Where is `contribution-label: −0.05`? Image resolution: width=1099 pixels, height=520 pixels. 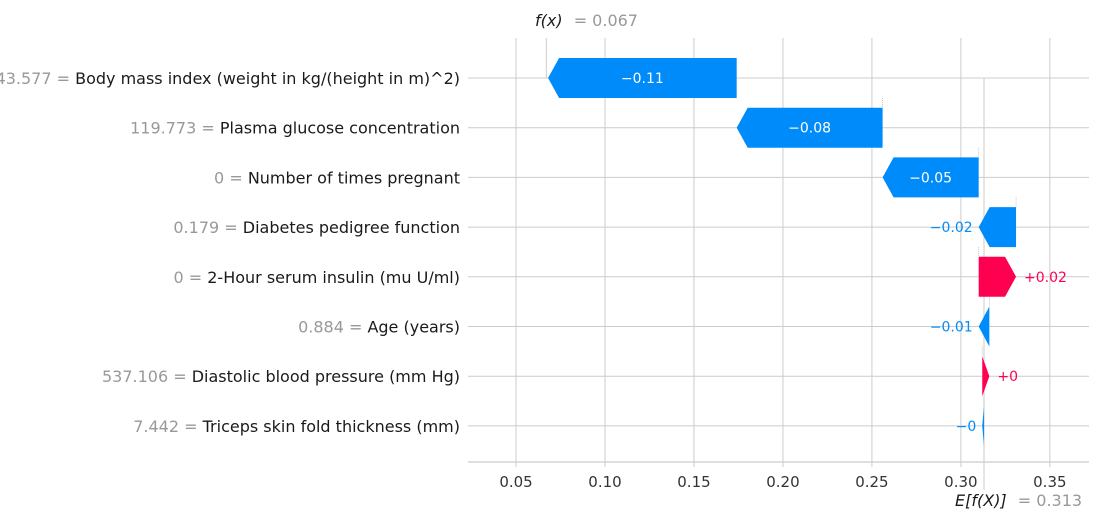
contribution-label: −0.05 is located at coordinates (930, 178).